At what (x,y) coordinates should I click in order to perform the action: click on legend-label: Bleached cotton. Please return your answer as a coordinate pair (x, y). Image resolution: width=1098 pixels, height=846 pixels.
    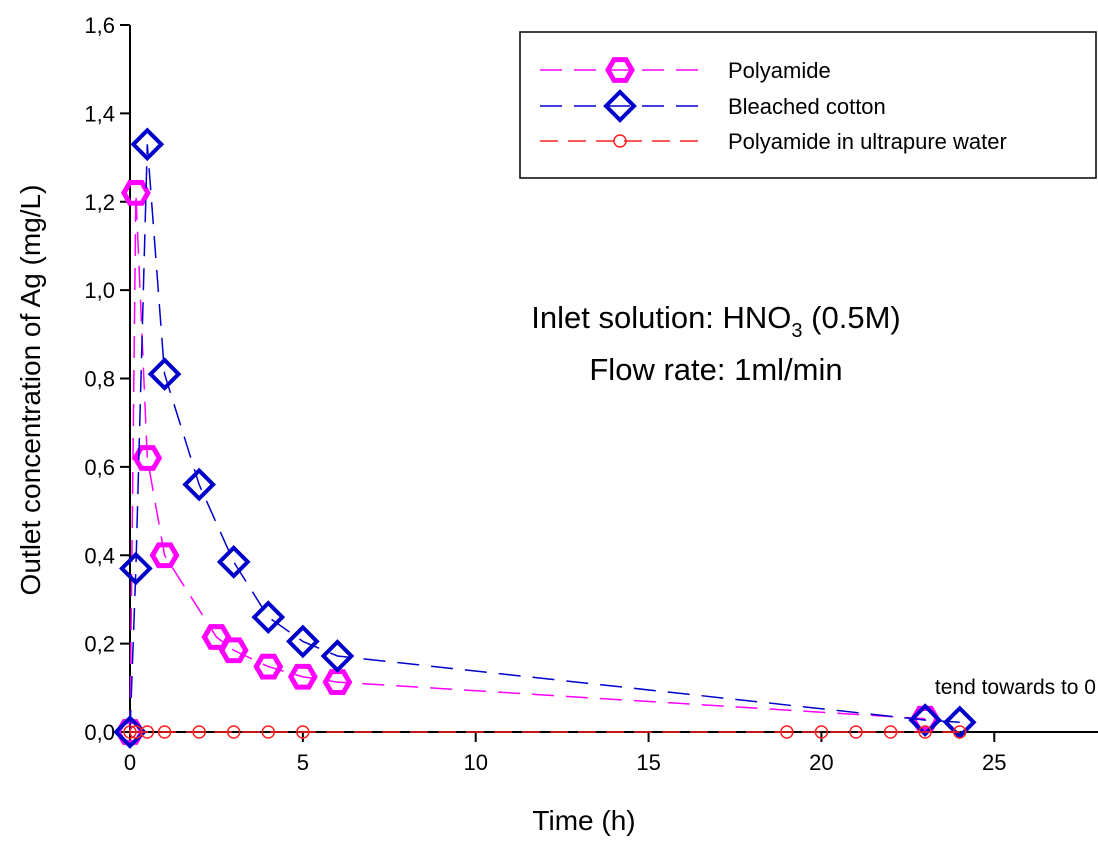
    Looking at the image, I should click on (807, 106).